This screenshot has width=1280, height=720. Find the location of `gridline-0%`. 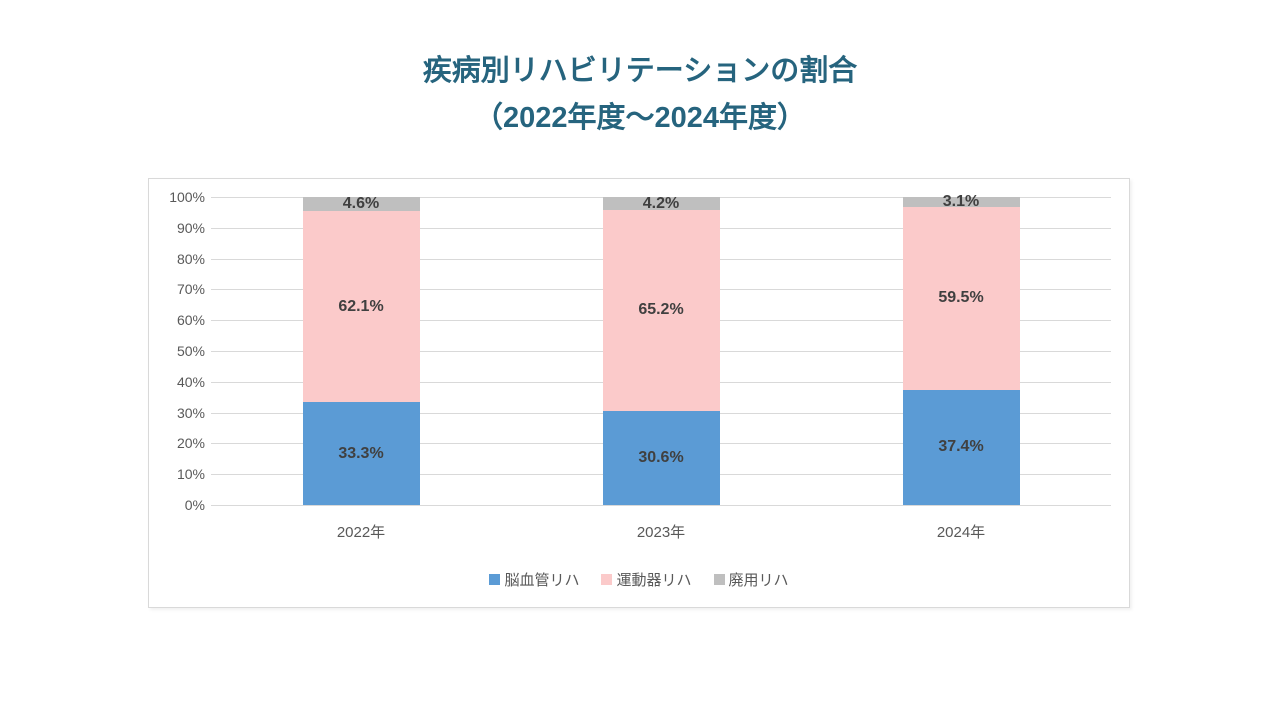

gridline-0% is located at coordinates (661, 505).